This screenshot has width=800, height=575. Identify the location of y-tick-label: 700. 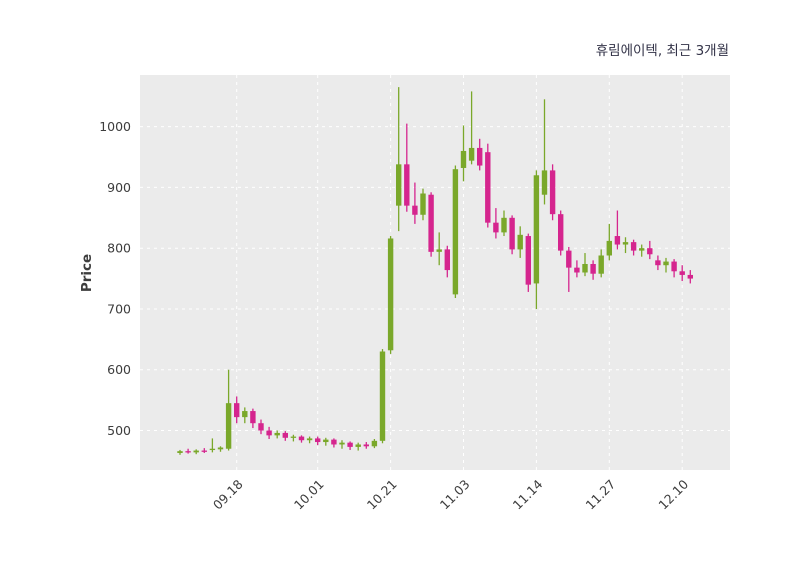
(119, 308).